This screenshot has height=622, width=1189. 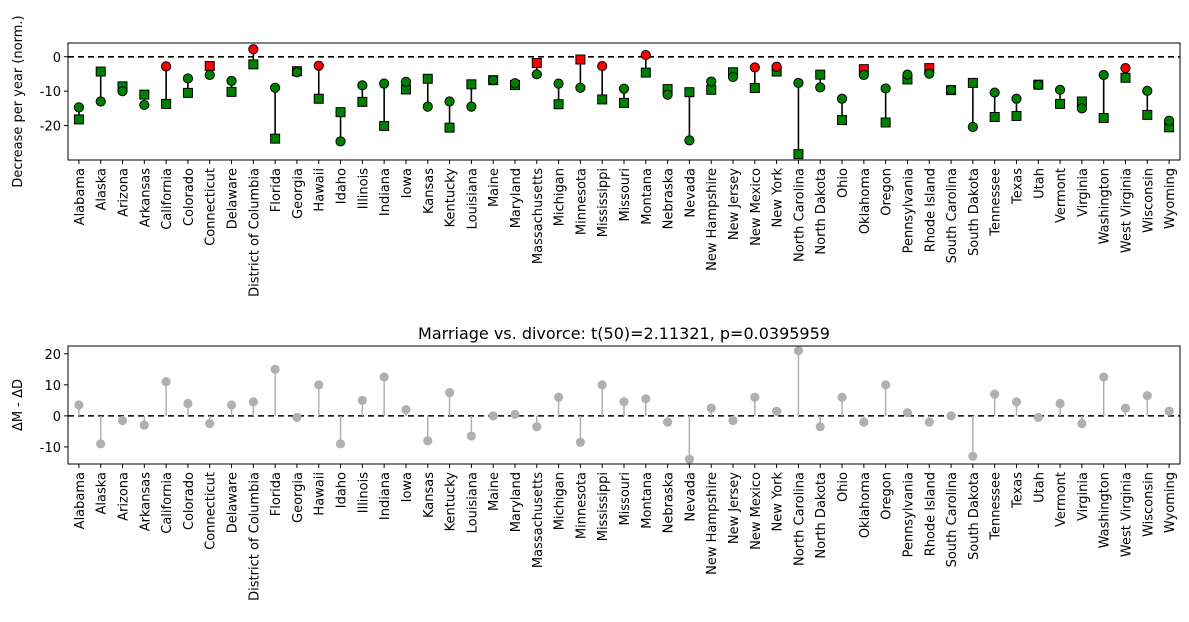 I want to click on x-tick-label: Alaska, so click(x=102, y=189).